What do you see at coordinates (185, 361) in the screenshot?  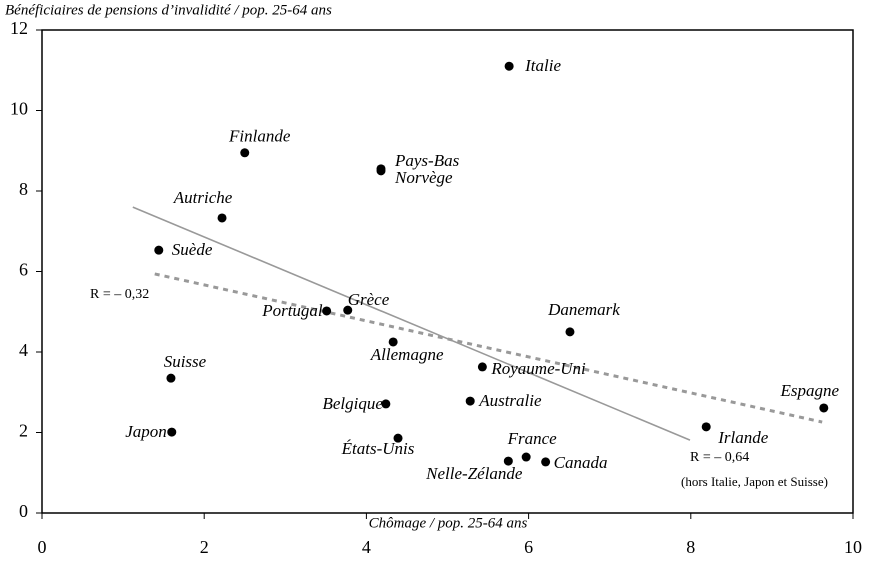 I see `point-label: Suisse` at bounding box center [185, 361].